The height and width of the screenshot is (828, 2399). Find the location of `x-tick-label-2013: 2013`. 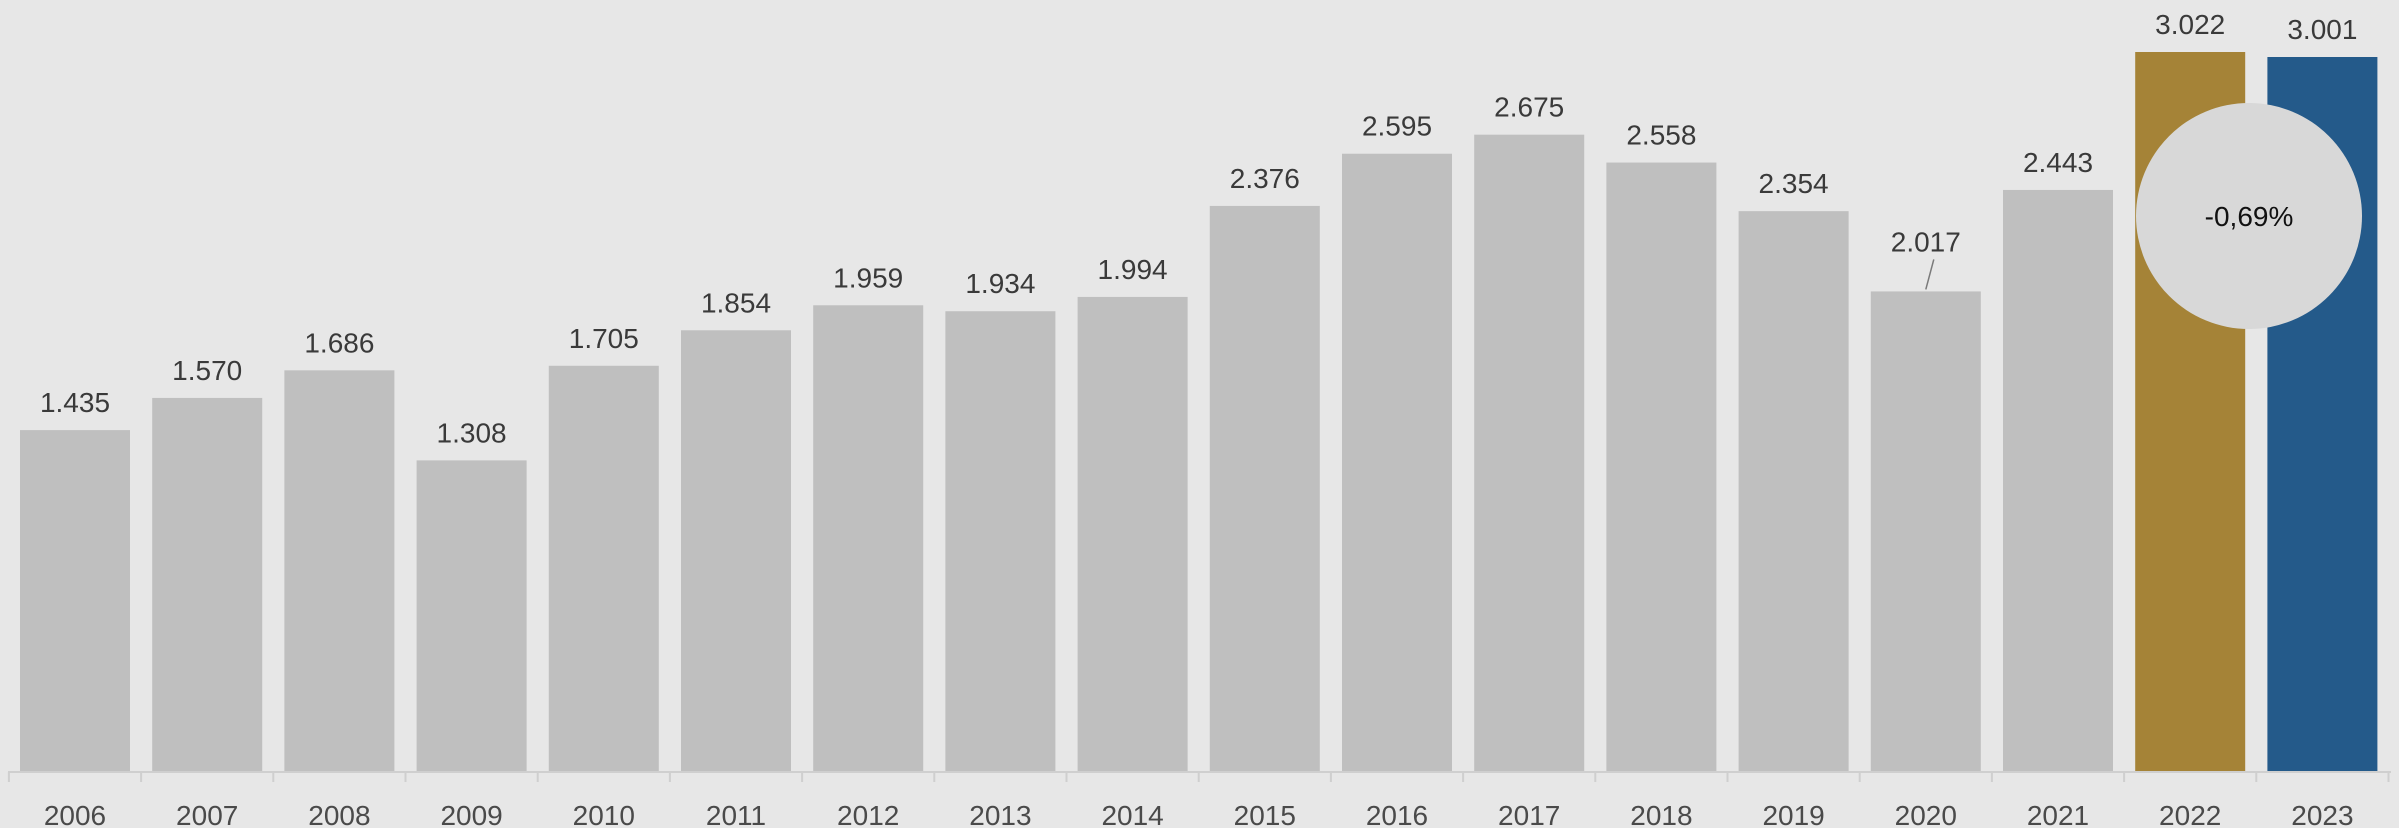

x-tick-label-2013: 2013 is located at coordinates (1000, 814).